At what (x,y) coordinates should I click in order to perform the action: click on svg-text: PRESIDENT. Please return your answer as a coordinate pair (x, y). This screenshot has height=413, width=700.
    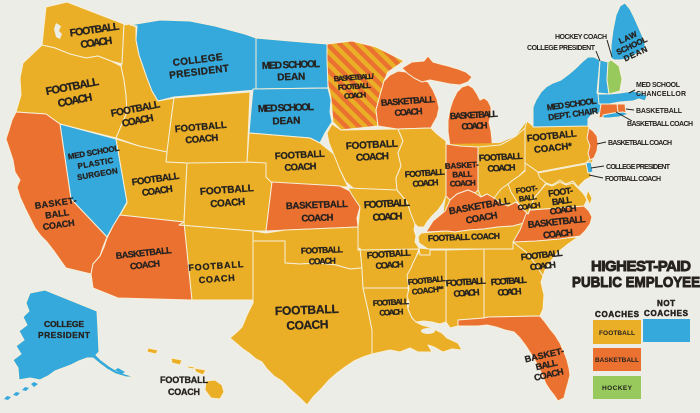
    Looking at the image, I should click on (64, 335).